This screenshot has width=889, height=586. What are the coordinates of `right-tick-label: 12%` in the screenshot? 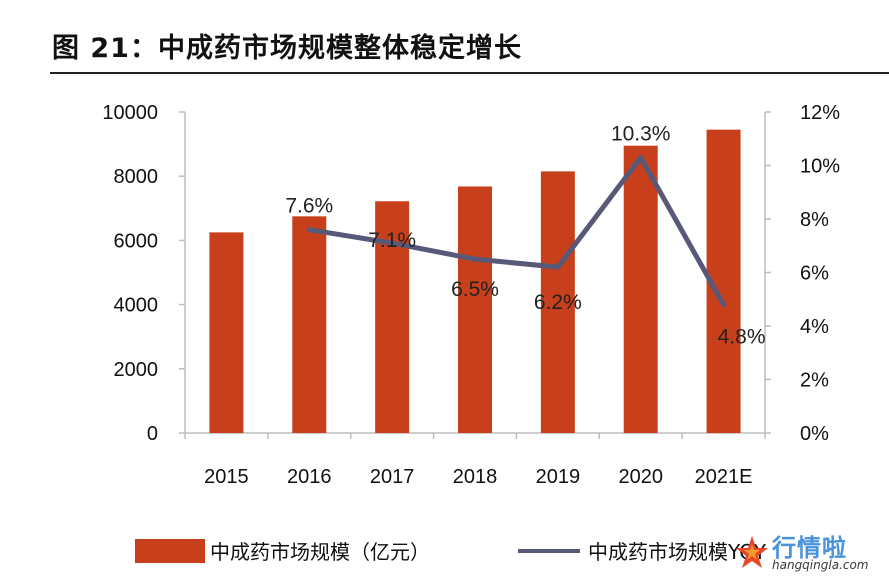 It's located at (820, 113).